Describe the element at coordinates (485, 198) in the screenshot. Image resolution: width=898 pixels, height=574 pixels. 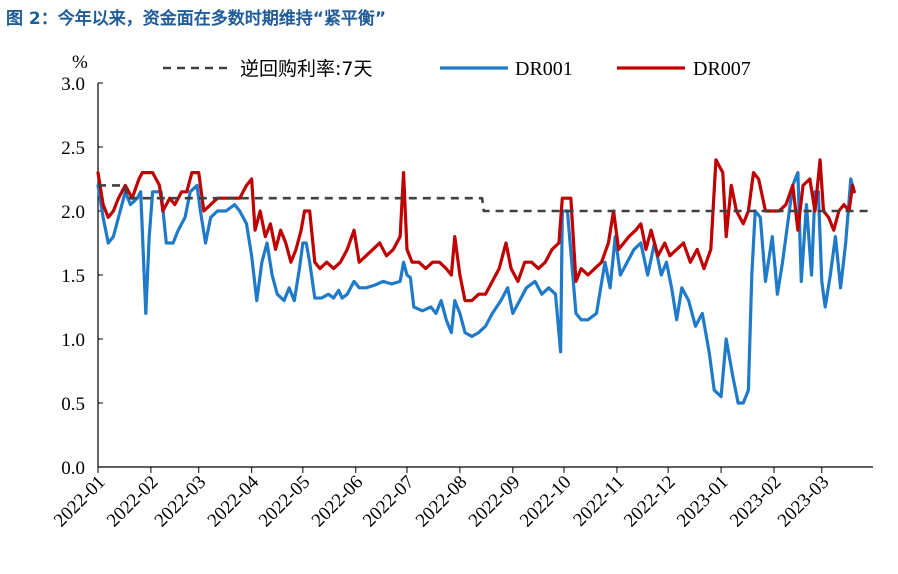
I see `reverse-repo-7d-line` at that location.